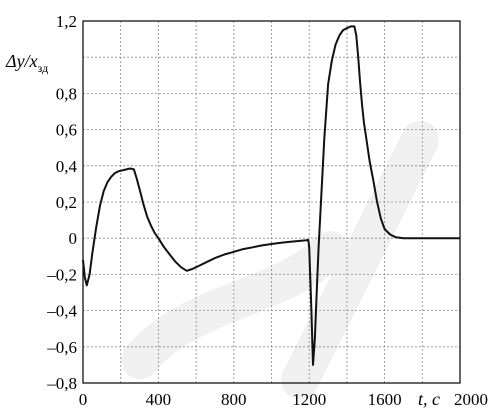  I want to click on x-tick-label: 800, so click(234, 399).